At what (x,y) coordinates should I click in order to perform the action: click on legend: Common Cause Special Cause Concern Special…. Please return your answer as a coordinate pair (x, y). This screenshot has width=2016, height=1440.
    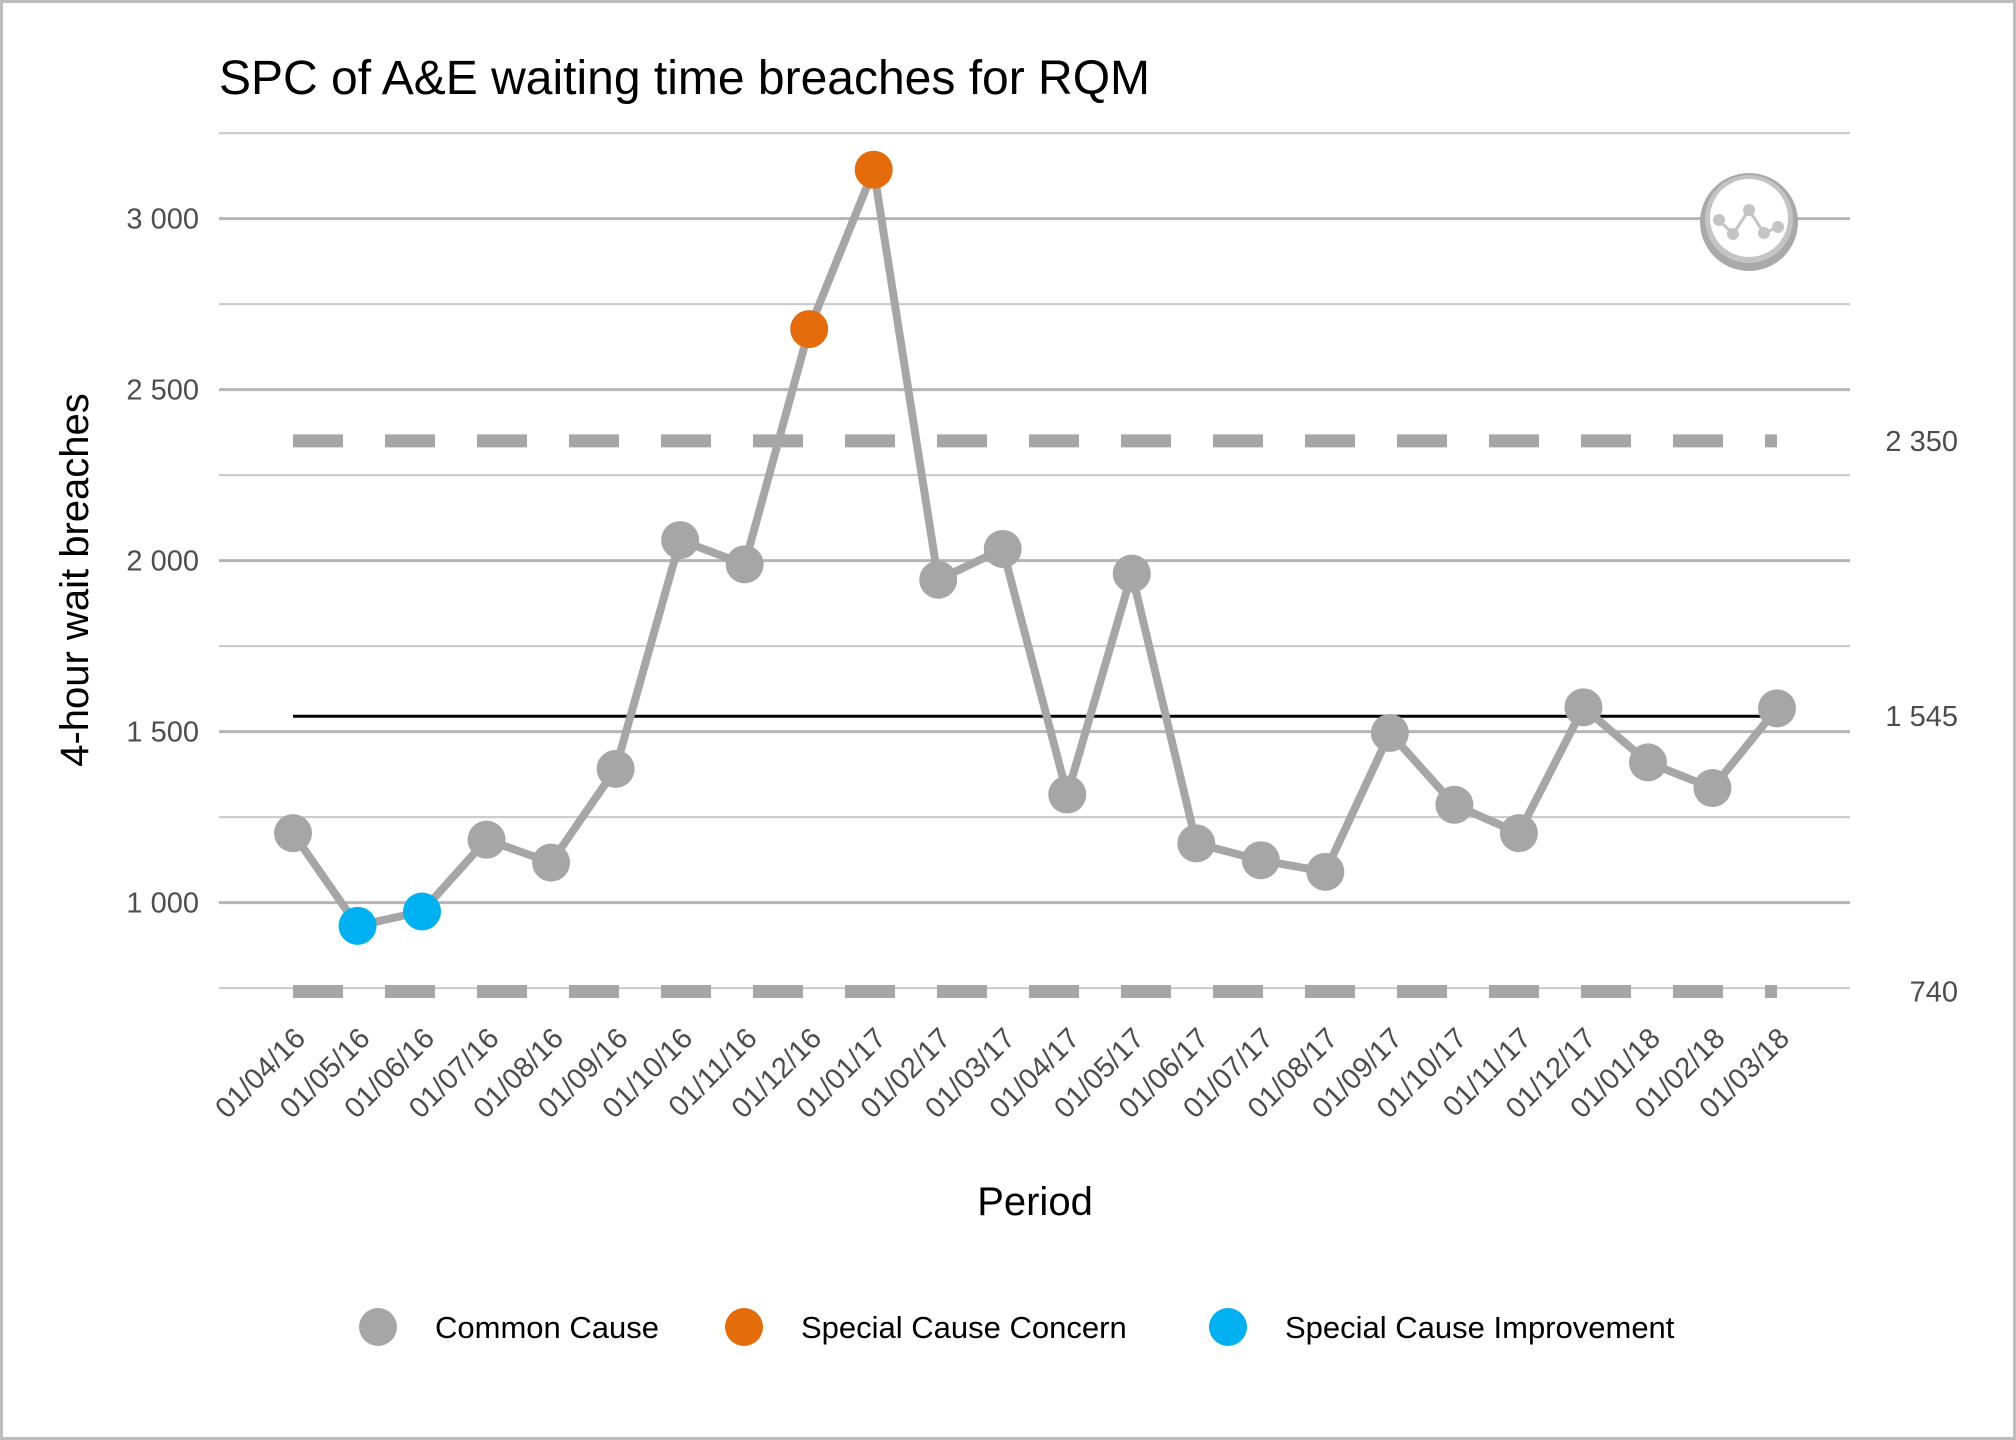
    Looking at the image, I should click on (1017, 1327).